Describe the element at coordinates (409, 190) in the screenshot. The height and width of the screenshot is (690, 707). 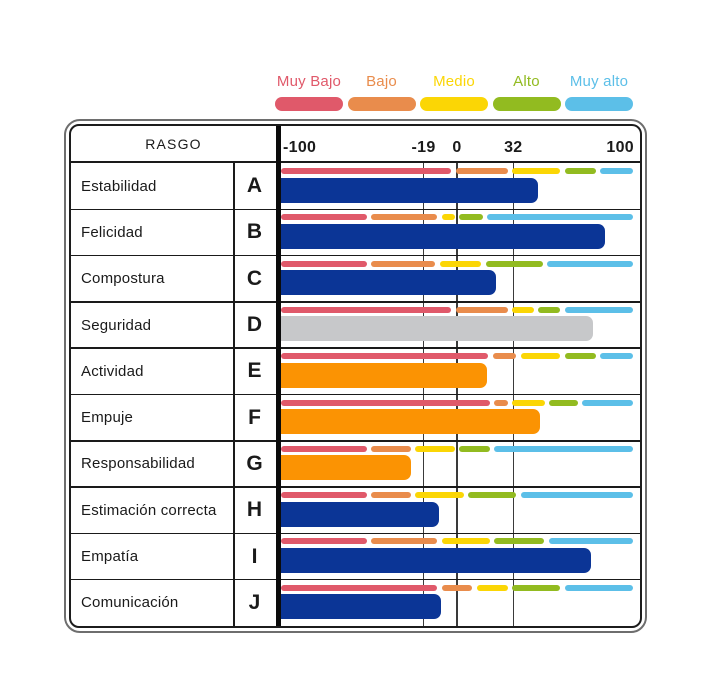
I see `value-bar-a` at that location.